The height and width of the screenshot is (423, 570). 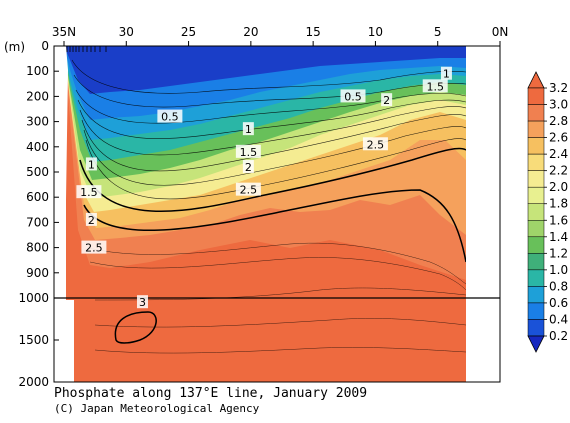 What do you see at coordinates (558, 303) in the screenshot?
I see `colorbar-label: 0.6` at bounding box center [558, 303].